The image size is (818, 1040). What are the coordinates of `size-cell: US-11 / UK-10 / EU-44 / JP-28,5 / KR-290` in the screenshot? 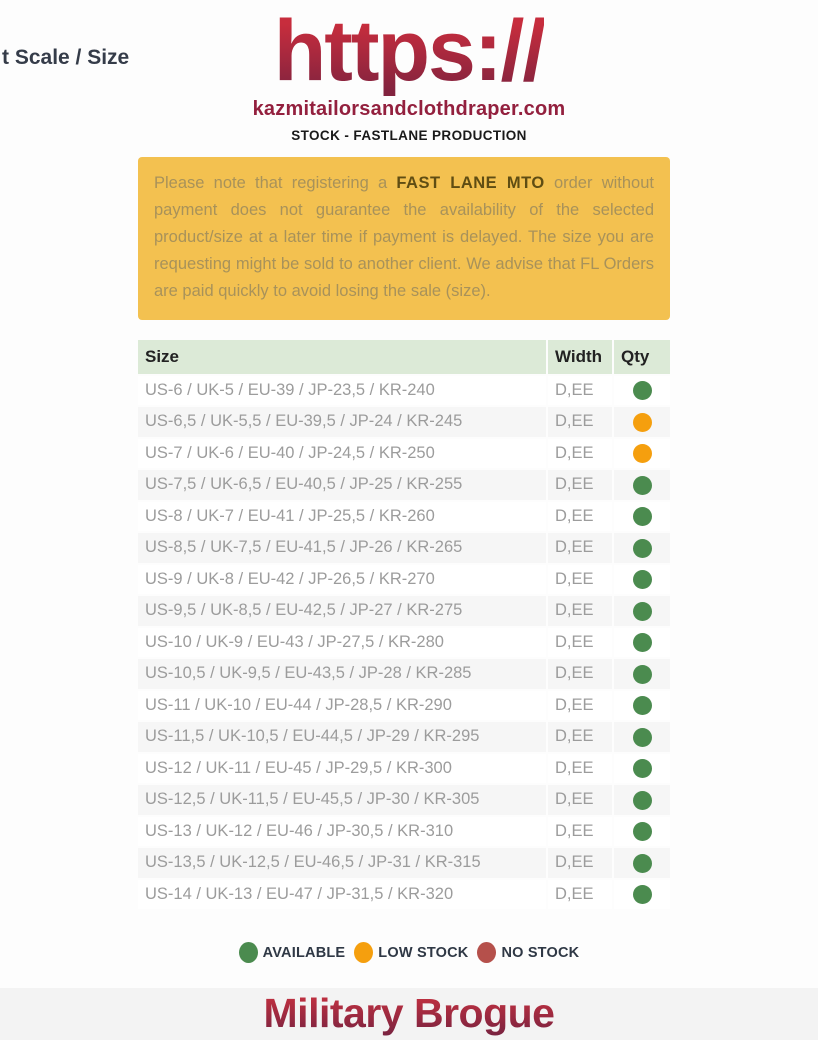 It's located at (342, 705).